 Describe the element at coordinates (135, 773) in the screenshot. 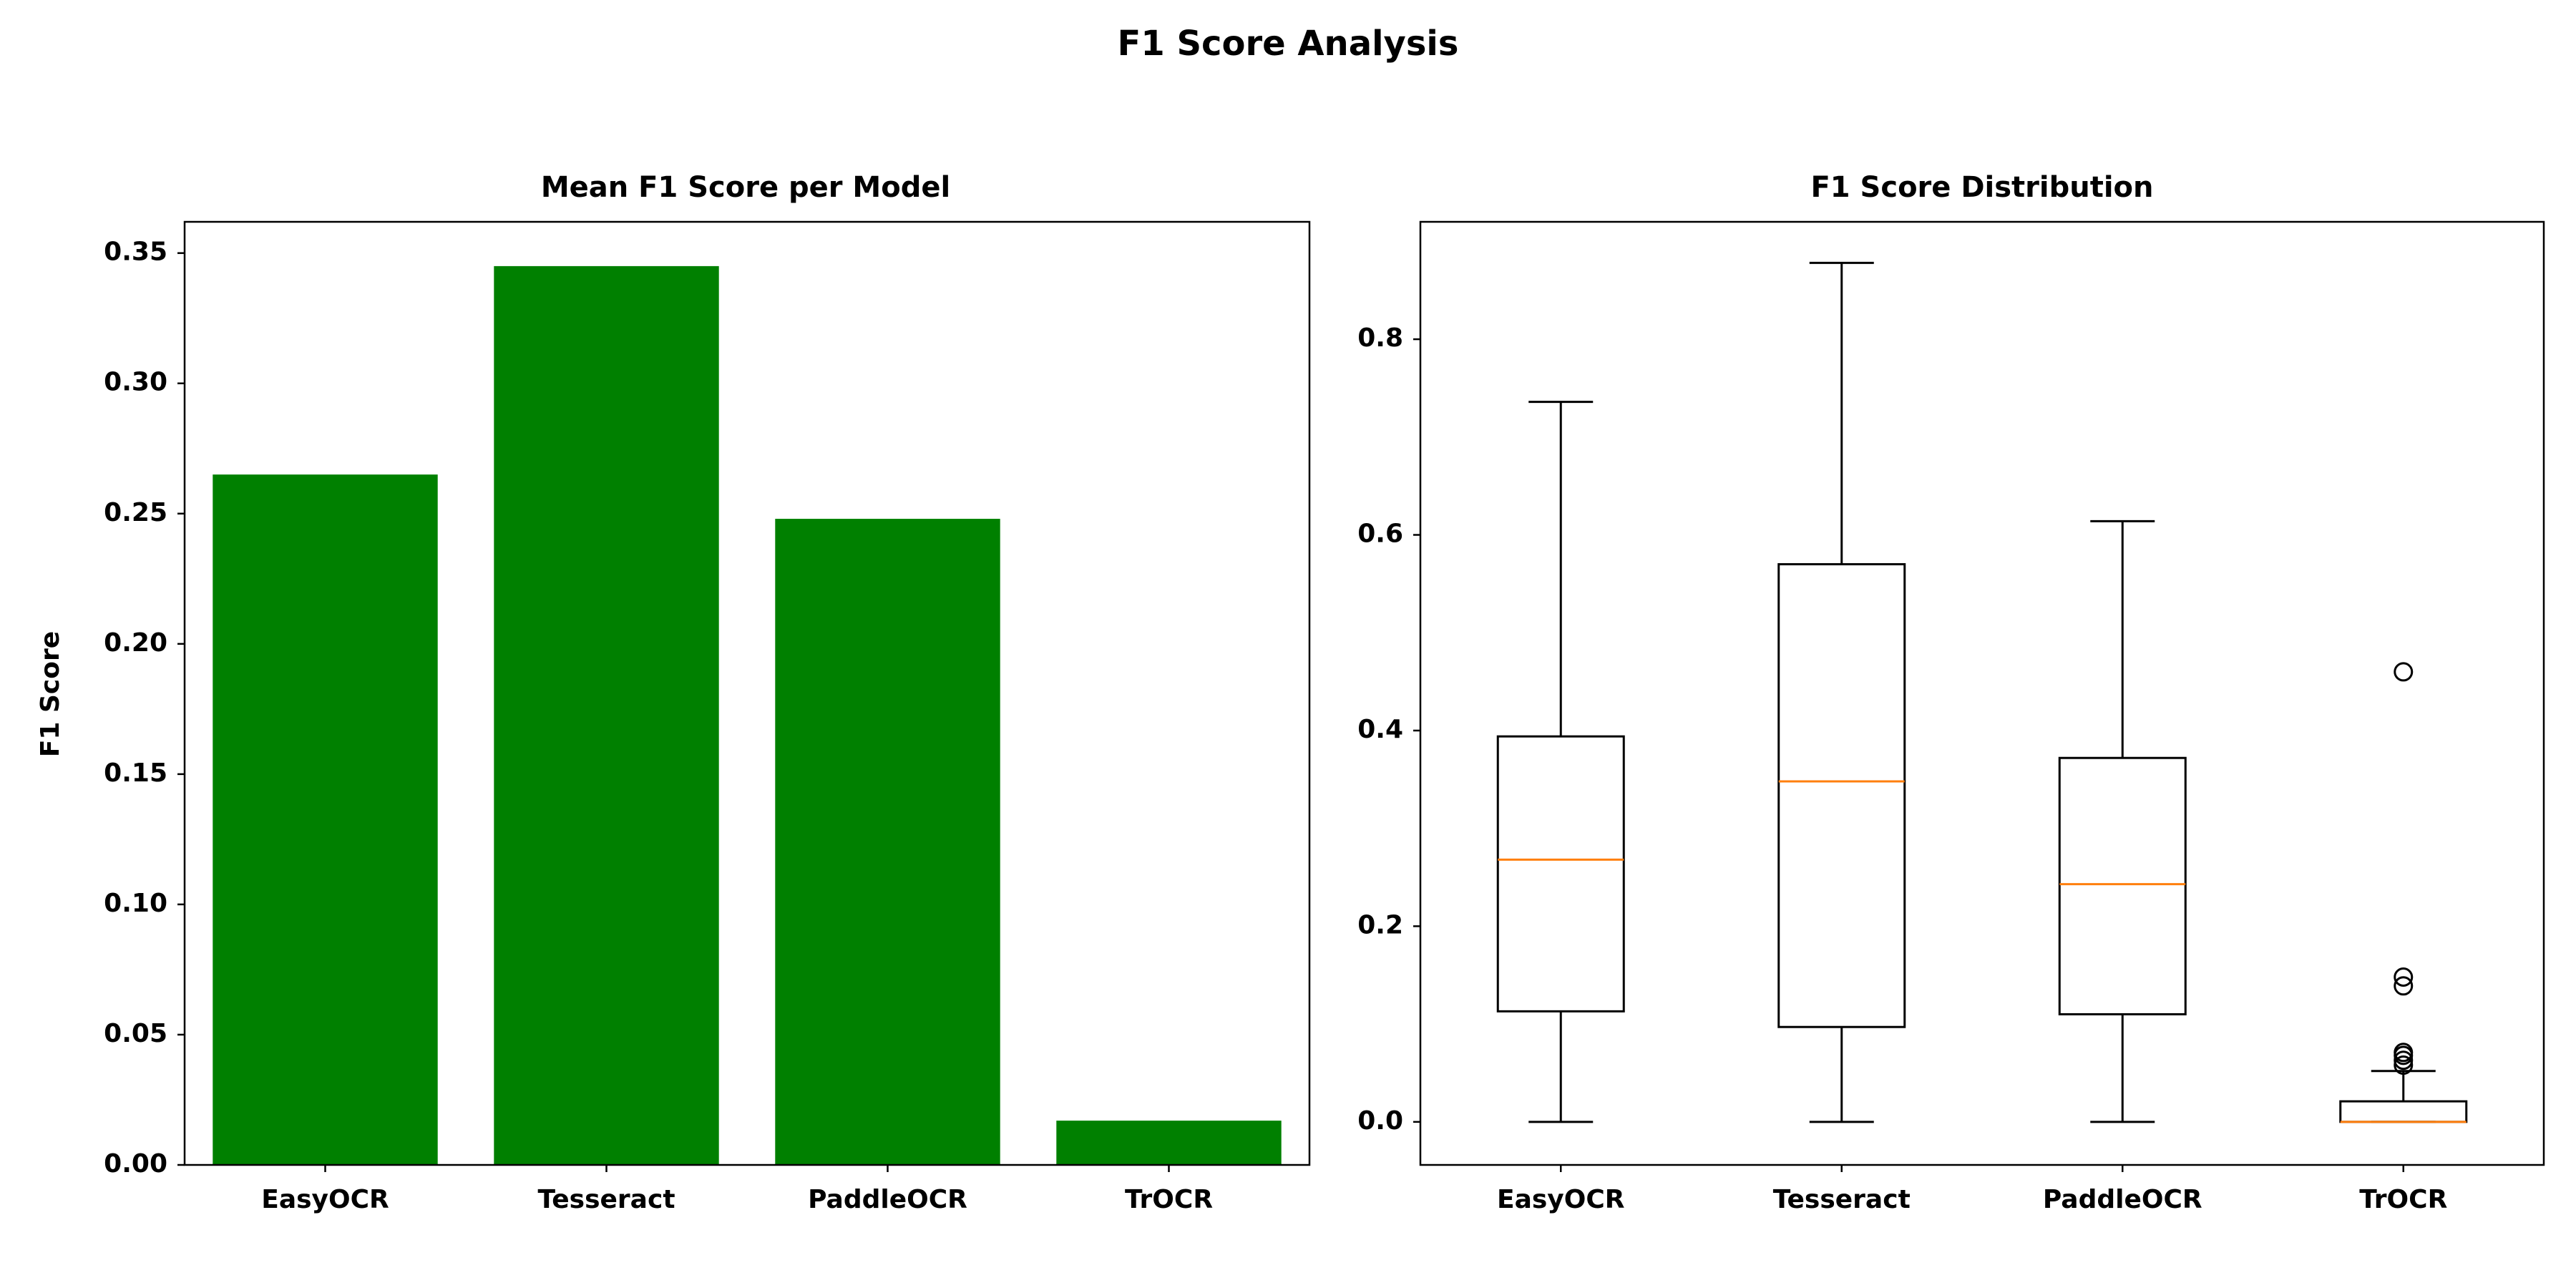

I see `bar-y-tick-label: 0.15` at that location.